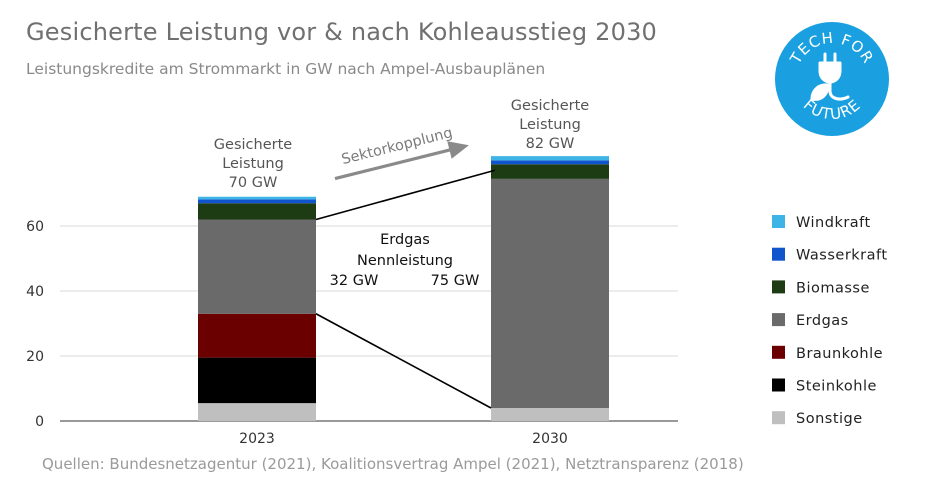 The image size is (929, 488). Describe the element at coordinates (778, 287) in the screenshot. I see `legend-swatch-biomasse` at that location.